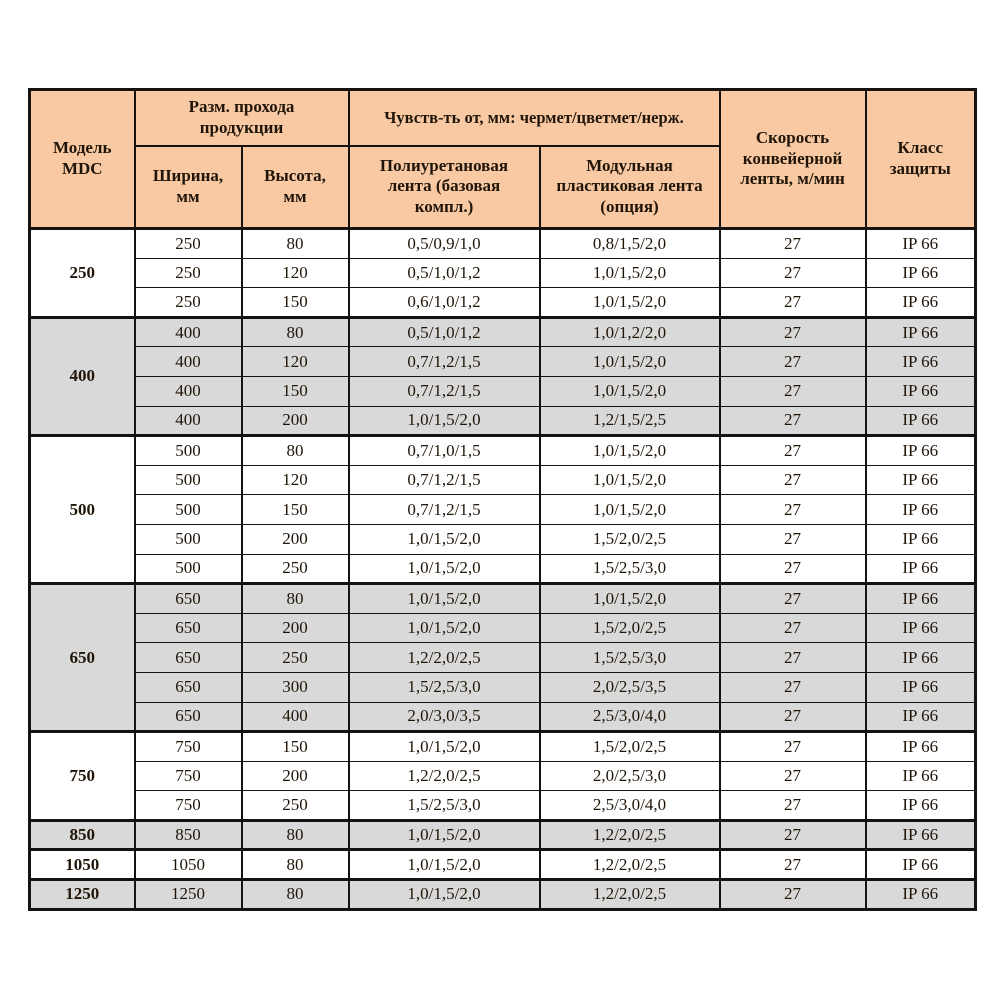  I want to click on conveyor-speed-header: Скорость конвейерной ленты, м/мин, so click(792, 159).